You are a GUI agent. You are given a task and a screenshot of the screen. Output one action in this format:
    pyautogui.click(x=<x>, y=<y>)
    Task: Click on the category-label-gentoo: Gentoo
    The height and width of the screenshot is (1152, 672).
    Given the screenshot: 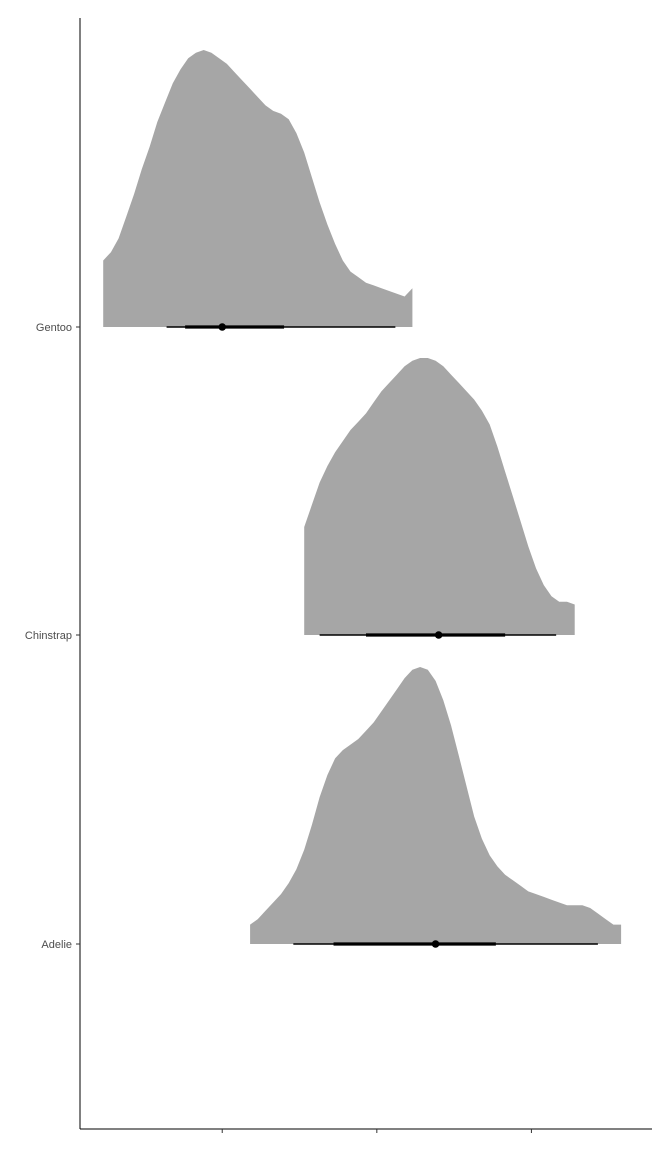 What is the action you would take?
    pyautogui.click(x=54, y=328)
    